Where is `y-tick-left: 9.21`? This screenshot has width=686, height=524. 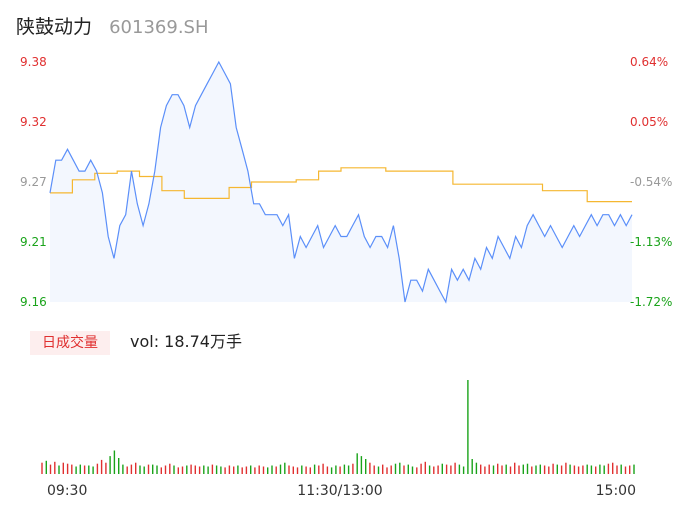 y-tick-left: 9.21 is located at coordinates (33, 242).